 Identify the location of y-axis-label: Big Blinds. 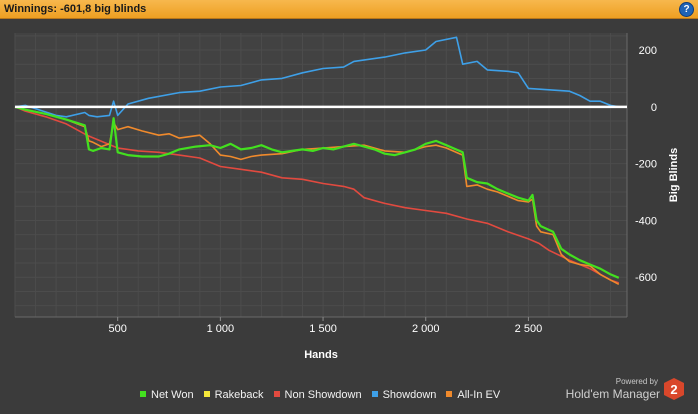
(674, 175).